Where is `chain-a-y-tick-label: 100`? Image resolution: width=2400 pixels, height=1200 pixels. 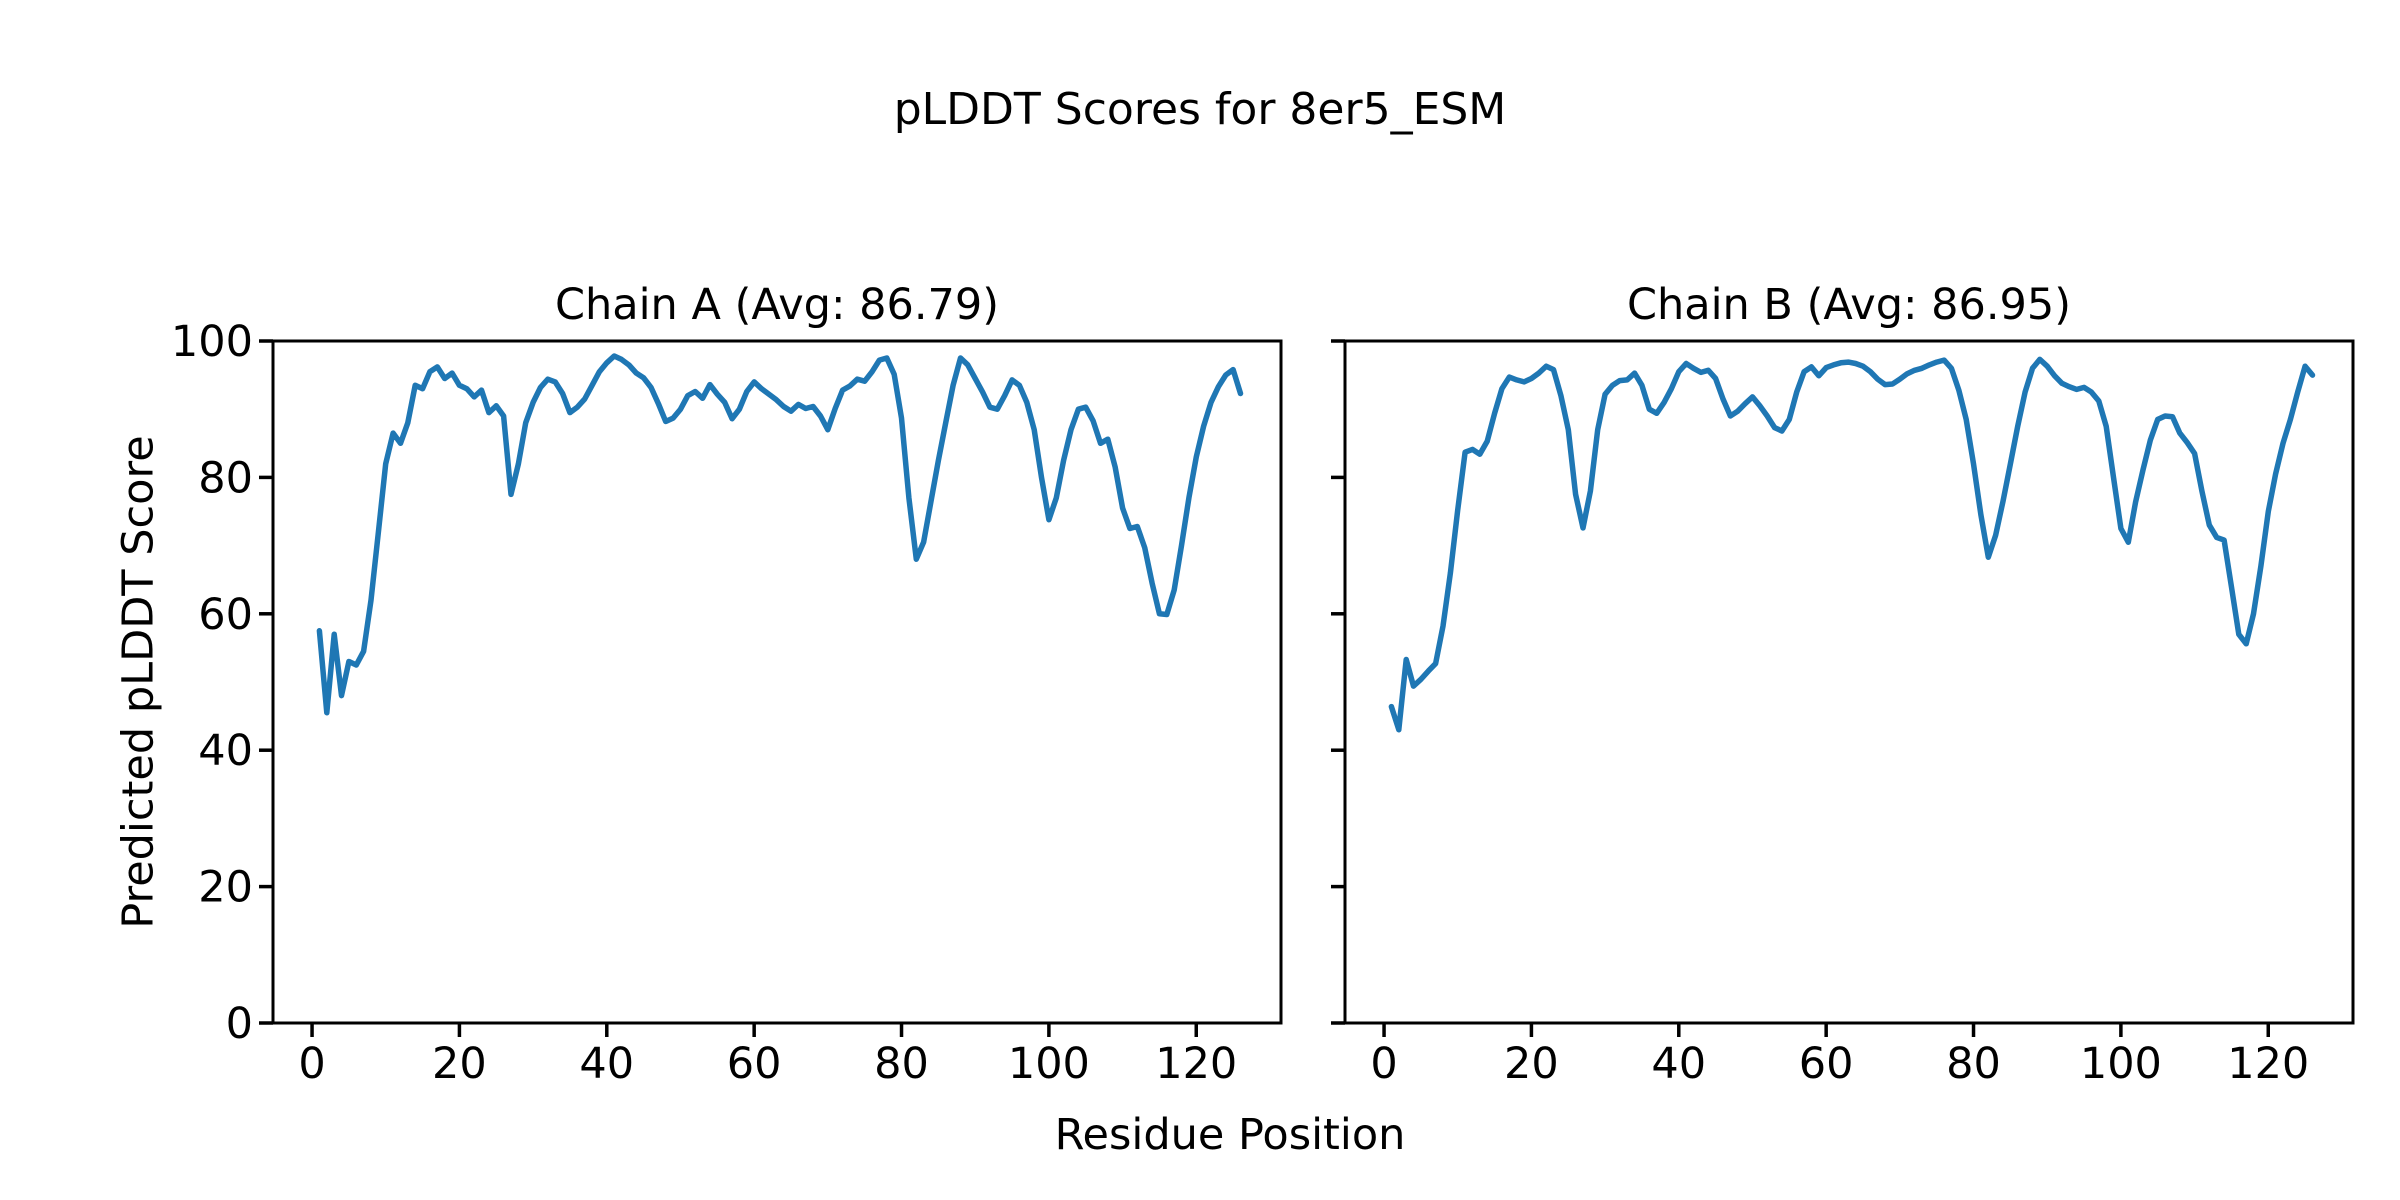
chain-a-y-tick-label: 100 is located at coordinates (212, 342).